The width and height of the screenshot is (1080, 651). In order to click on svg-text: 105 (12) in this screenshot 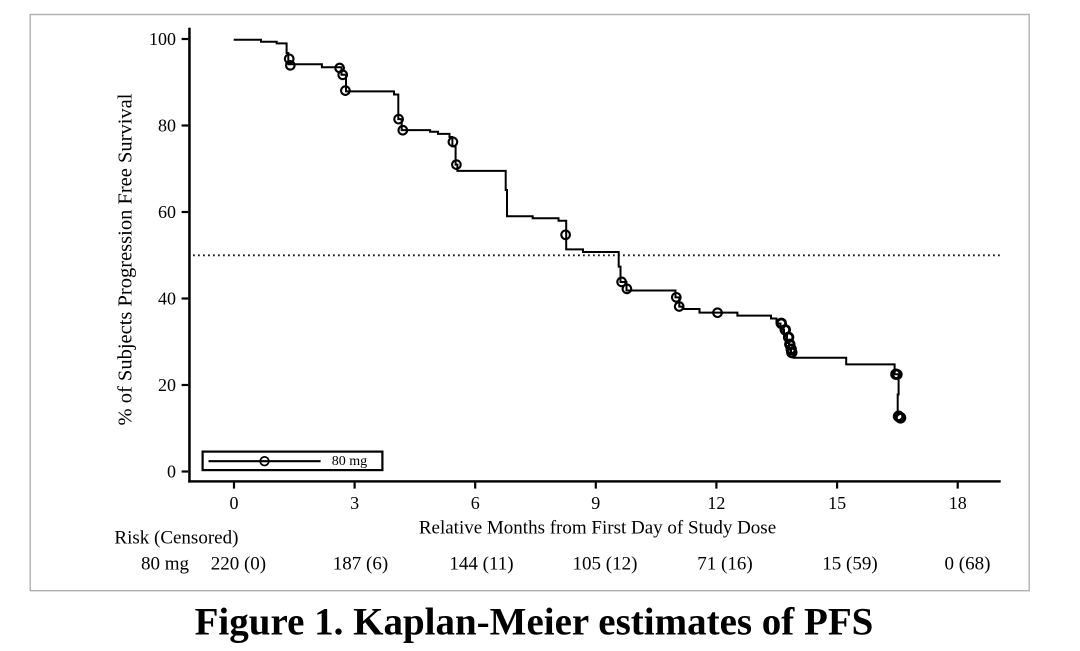, I will do `click(605, 564)`.